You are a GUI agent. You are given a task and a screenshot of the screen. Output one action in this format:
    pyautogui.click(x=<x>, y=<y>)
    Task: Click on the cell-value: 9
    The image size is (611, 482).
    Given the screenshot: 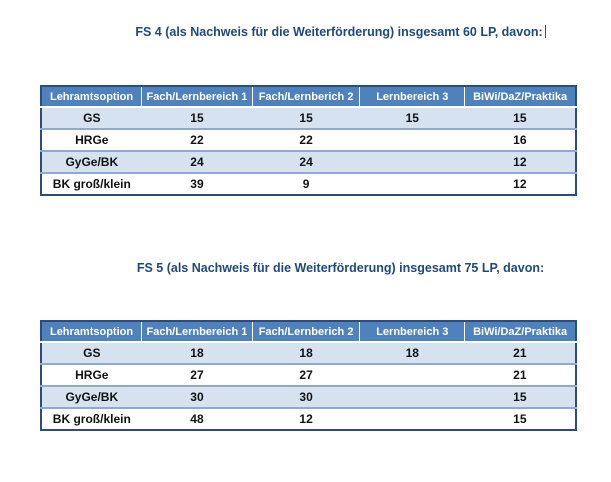 What is the action you would take?
    pyautogui.click(x=306, y=183)
    